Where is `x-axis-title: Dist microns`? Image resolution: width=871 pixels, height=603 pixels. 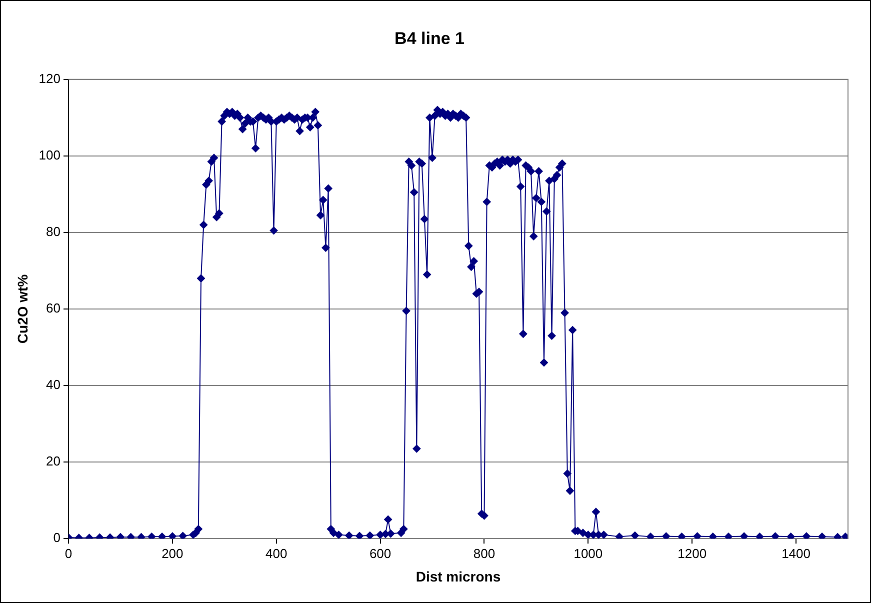
x-axis-title: Dist microns is located at coordinates (458, 576).